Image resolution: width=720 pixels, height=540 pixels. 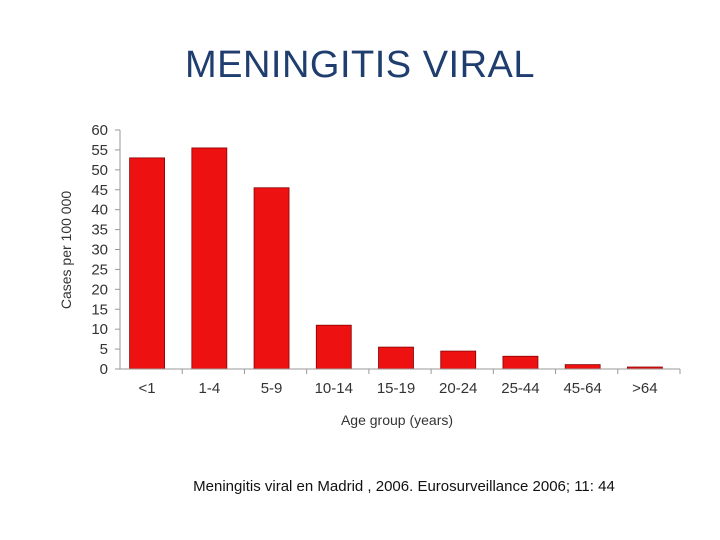 What do you see at coordinates (396, 388) in the screenshot?
I see `x-tick-label: 15-19` at bounding box center [396, 388].